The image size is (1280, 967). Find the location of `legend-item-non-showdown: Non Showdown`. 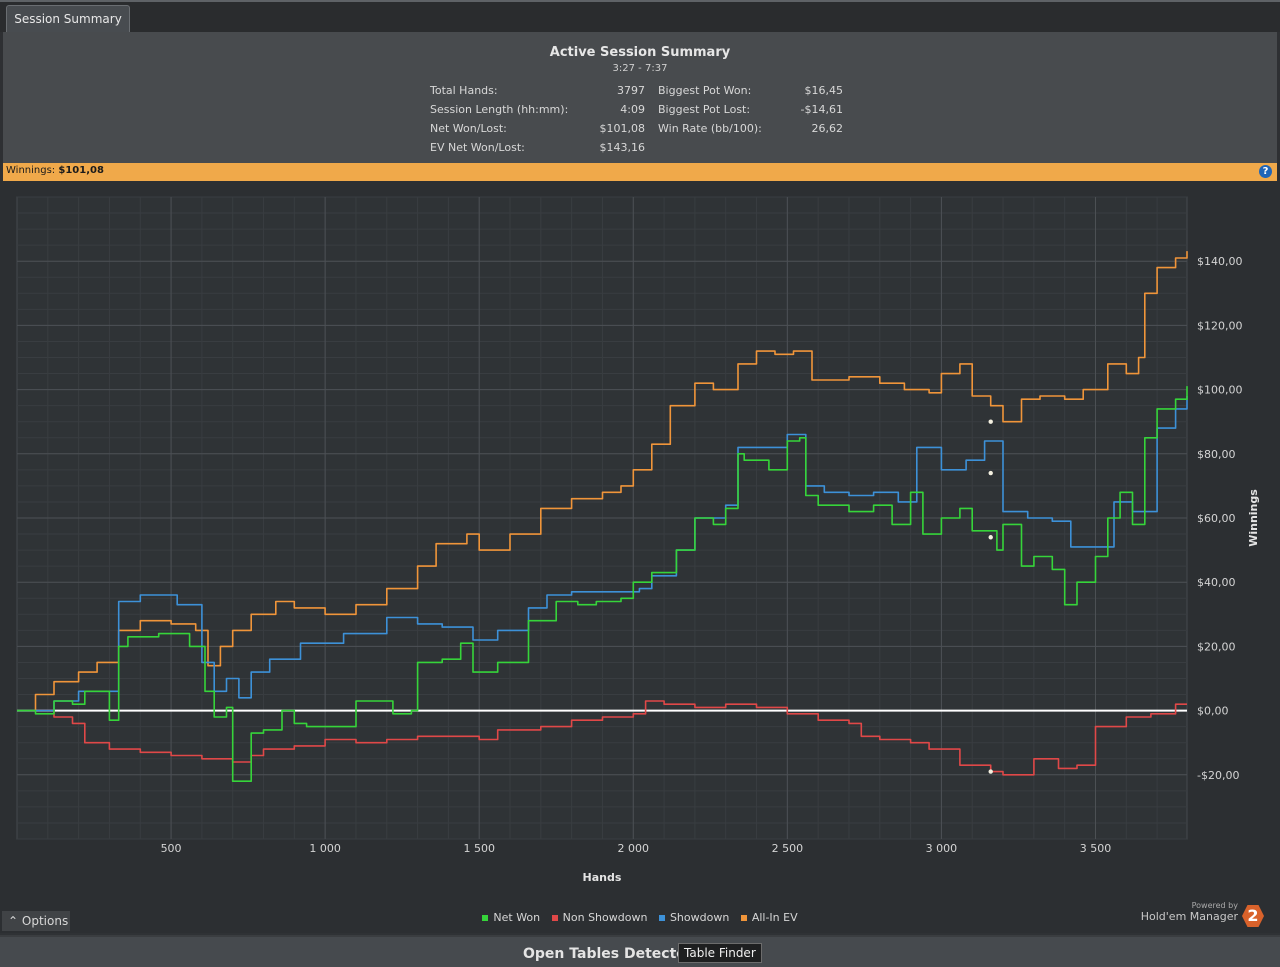

legend-item-non-showdown: Non Showdown is located at coordinates (599, 917).